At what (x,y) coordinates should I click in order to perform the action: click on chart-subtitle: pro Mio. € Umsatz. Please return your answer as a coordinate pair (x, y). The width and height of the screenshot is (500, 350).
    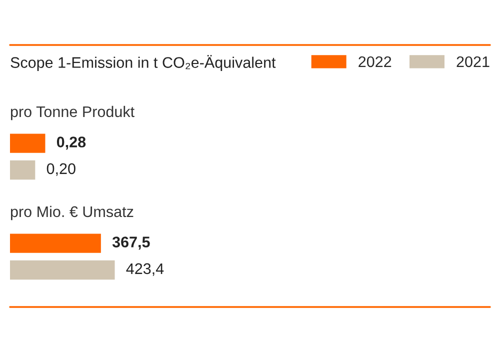
    Looking at the image, I should click on (72, 213).